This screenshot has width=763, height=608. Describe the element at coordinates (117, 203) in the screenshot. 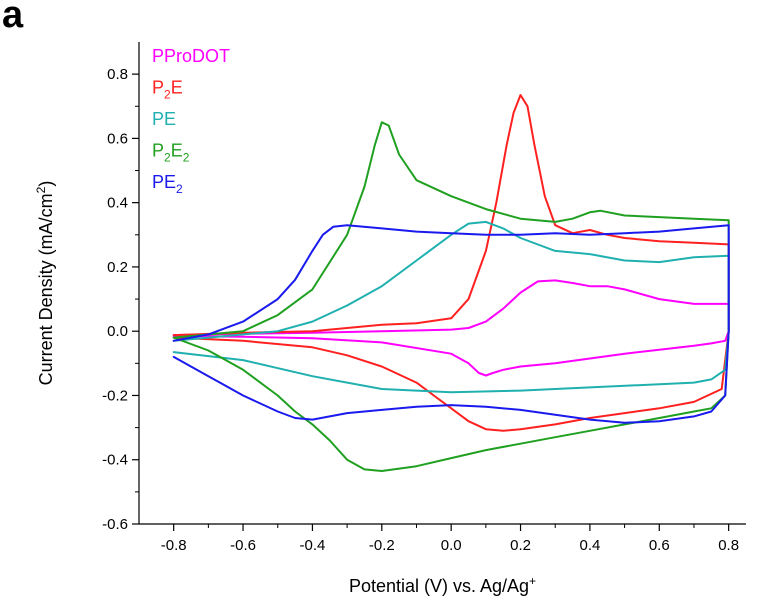

I see `y-tick-label: 0.4` at that location.